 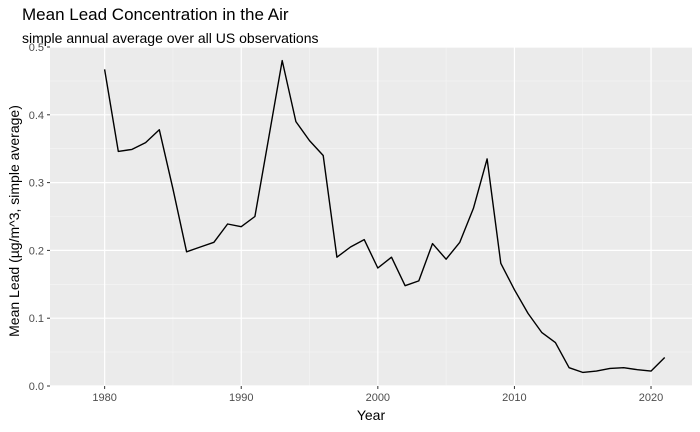 What do you see at coordinates (36, 116) in the screenshot?
I see `y-tick-label: 0.4` at bounding box center [36, 116].